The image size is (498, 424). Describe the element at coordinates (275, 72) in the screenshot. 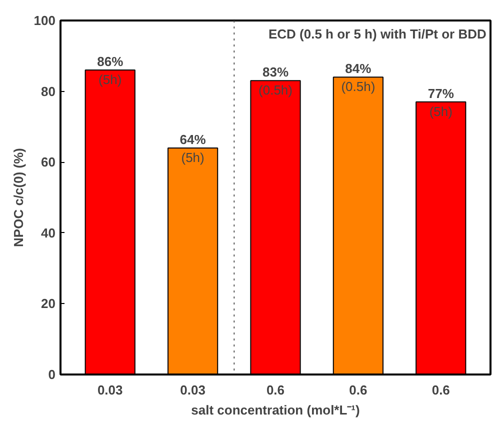

I see `data-label: 83%` at that location.